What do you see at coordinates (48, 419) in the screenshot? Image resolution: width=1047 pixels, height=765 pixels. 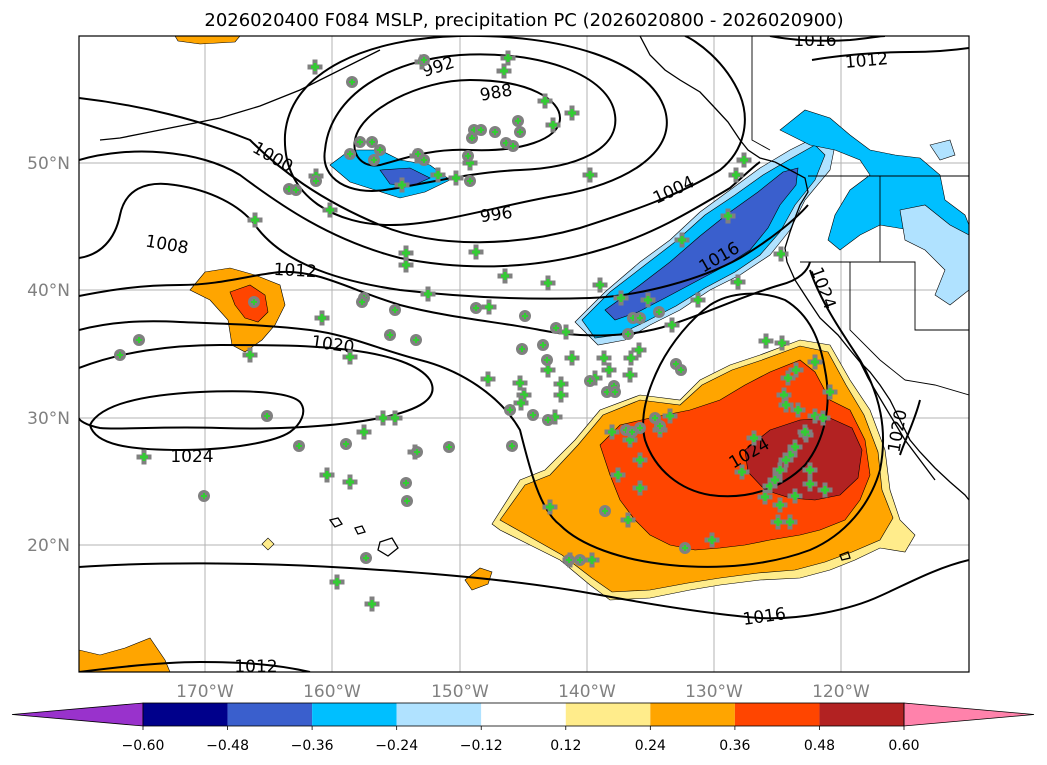 I see `lat-label-30n: 30°N` at bounding box center [48, 419].